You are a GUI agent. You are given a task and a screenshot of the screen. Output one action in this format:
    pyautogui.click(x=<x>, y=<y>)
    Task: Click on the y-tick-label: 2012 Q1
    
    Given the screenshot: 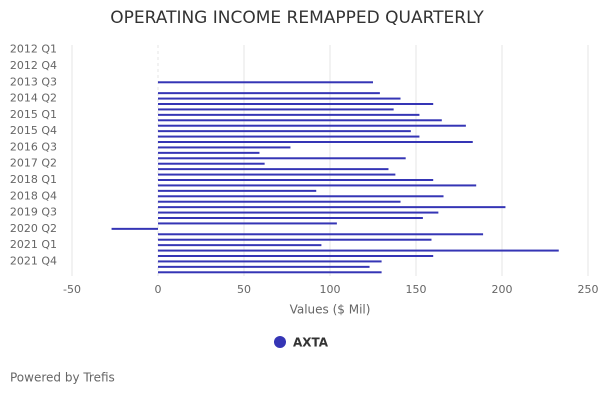 What is the action you would take?
    pyautogui.click(x=33, y=49)
    